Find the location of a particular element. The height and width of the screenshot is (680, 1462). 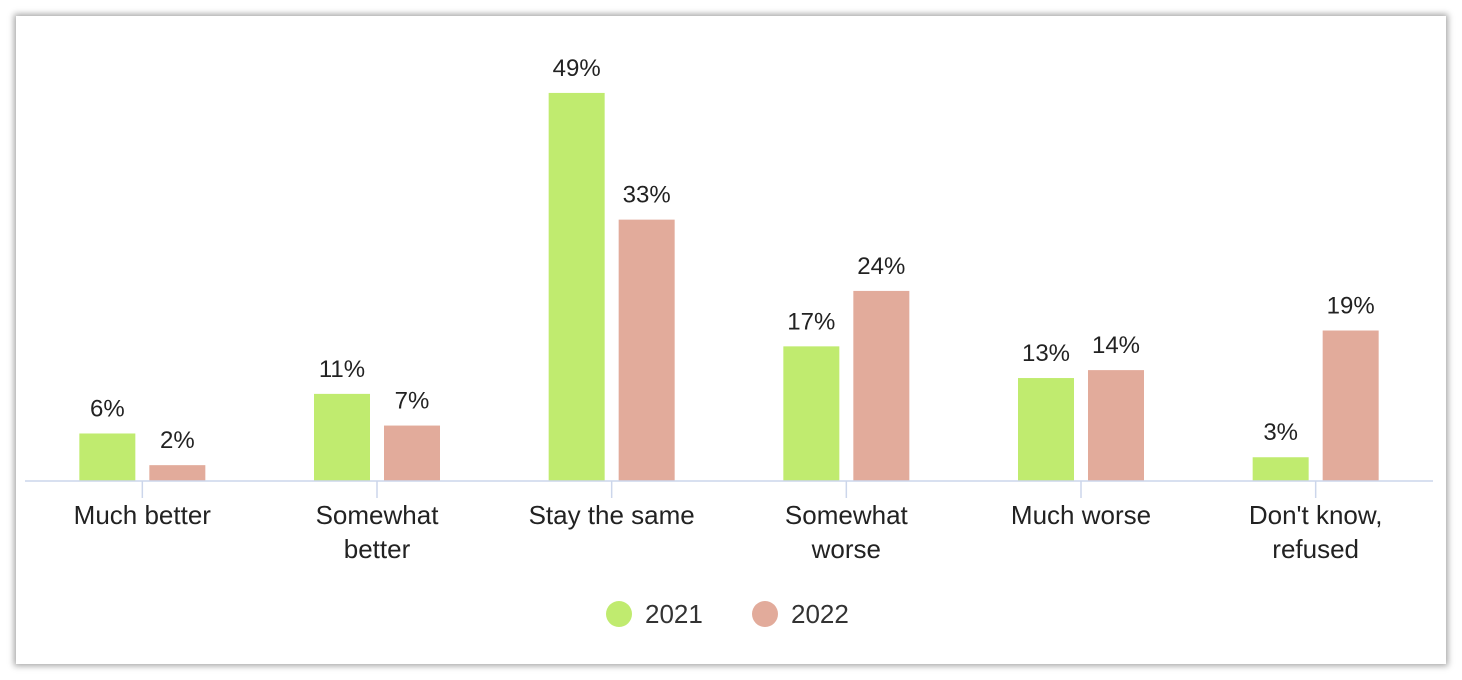

data-label: 17% is located at coordinates (811, 321).